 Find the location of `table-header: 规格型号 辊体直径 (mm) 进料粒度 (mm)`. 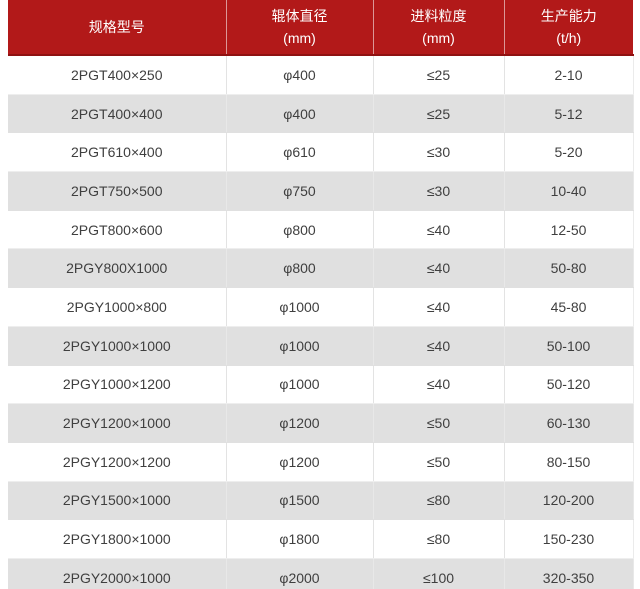

table-header: 规格型号 辊体直径 (mm) 进料粒度 (mm) is located at coordinates (320, 28).